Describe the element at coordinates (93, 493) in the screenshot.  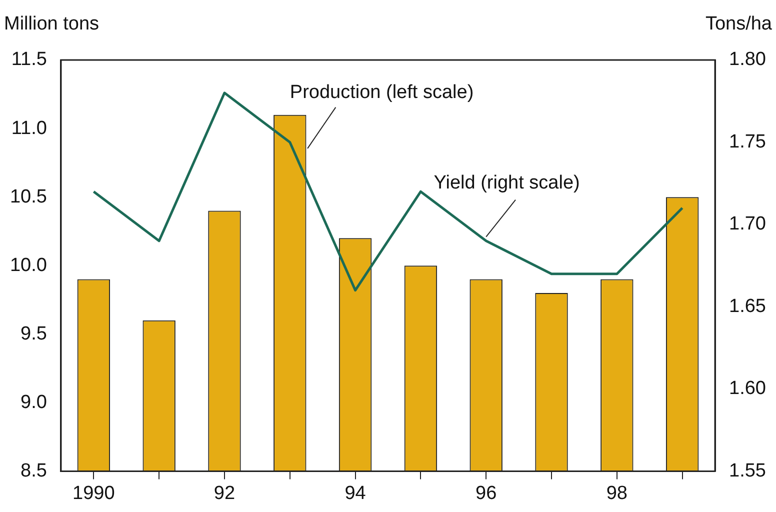
I see `x-tick-label: 1990` at that location.